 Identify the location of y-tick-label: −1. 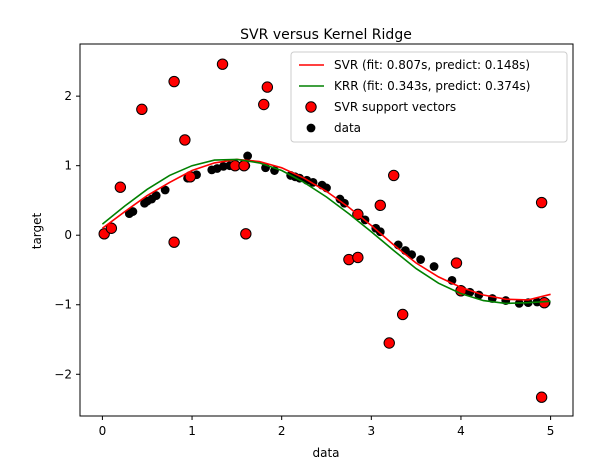
(63, 305).